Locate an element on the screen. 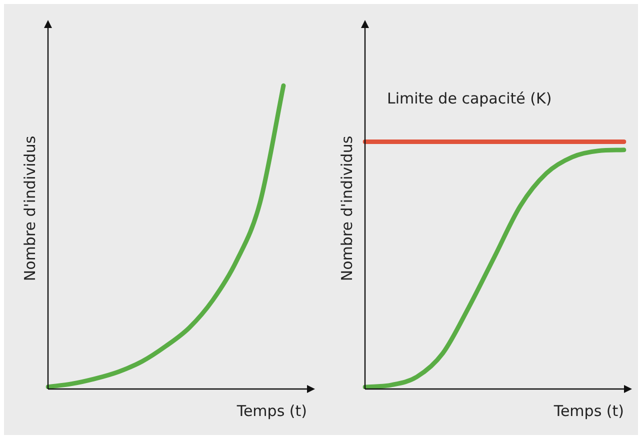 The image size is (642, 439). text: Limite de capacité (K) is located at coordinates (469, 99).